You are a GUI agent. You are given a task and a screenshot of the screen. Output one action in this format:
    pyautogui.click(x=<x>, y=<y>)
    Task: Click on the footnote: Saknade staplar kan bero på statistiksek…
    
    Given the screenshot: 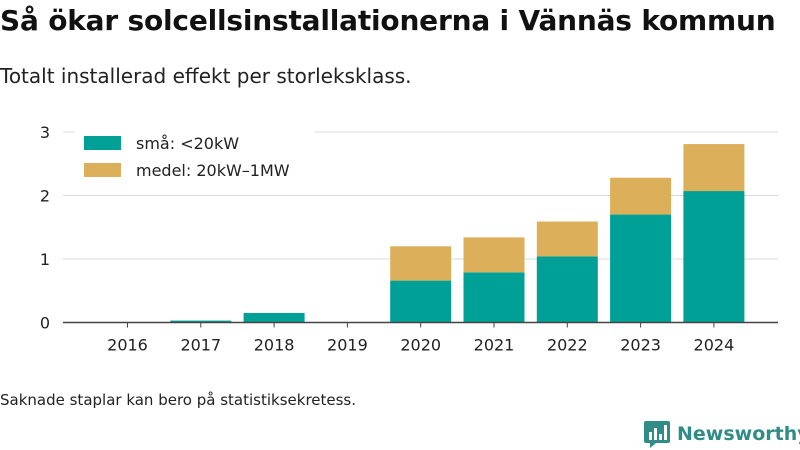 What is the action you would take?
    pyautogui.click(x=178, y=400)
    